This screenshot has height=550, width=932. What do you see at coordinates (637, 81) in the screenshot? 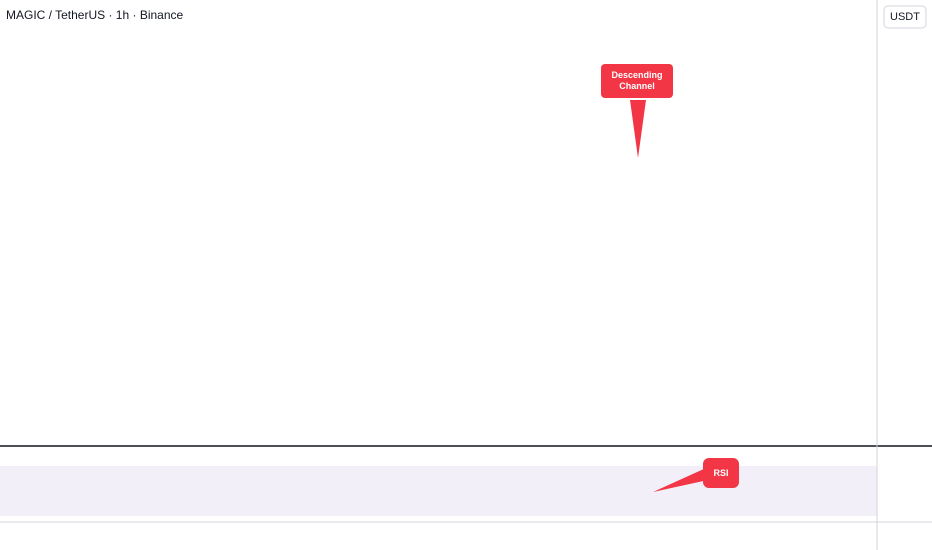
I see `channel-callout: Descending Channel` at bounding box center [637, 81].